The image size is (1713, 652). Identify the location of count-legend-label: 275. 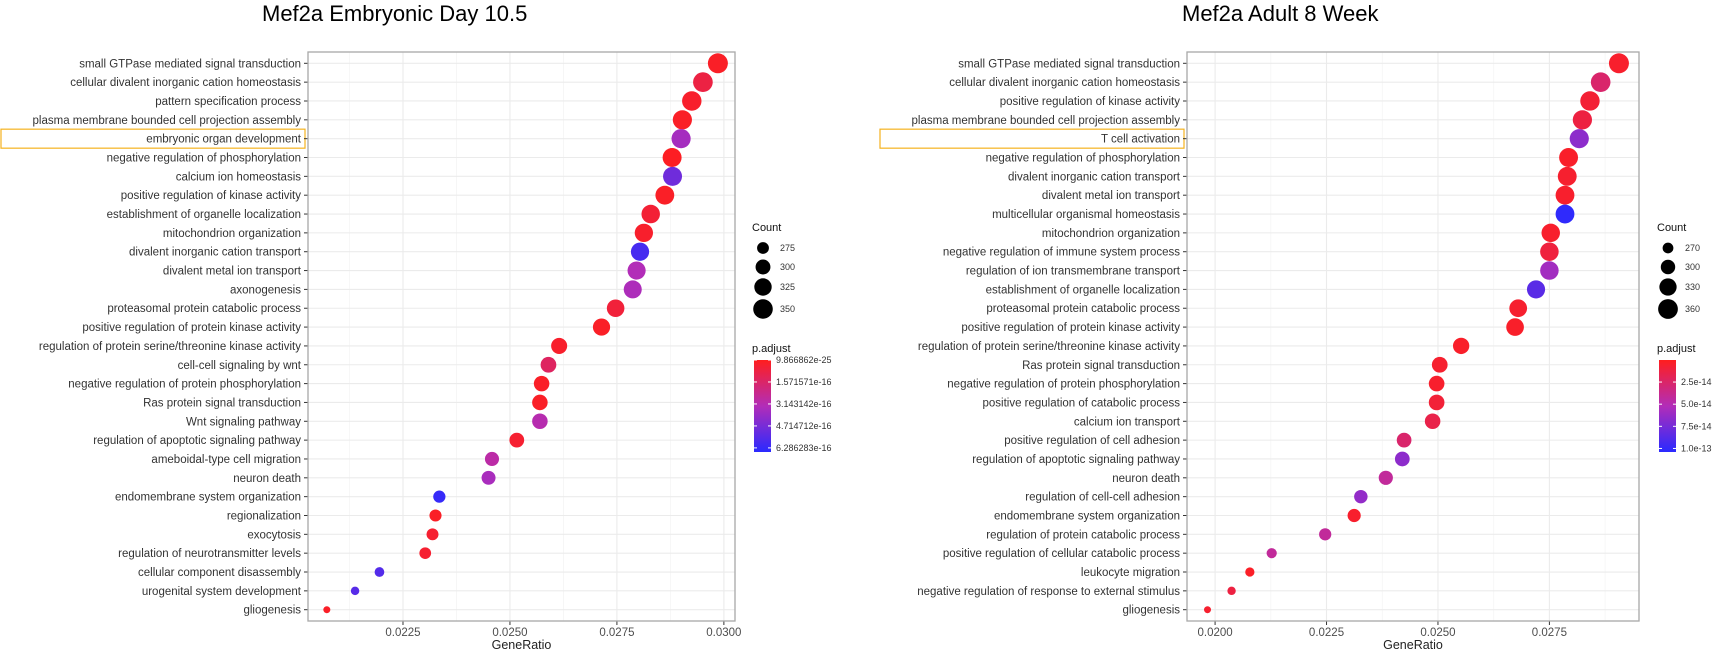
(787, 248).